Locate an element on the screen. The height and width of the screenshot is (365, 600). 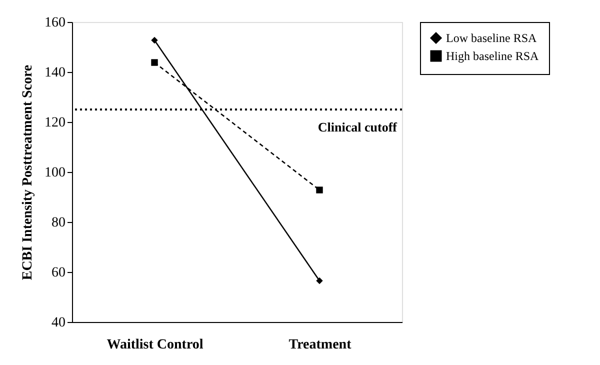
x-tick-label: Waitlist Control is located at coordinates (155, 345).